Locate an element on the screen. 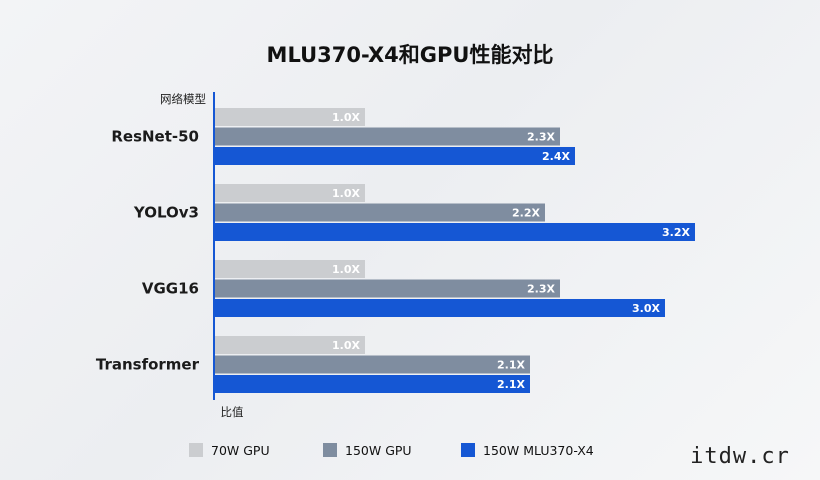  category-label: VGG16 is located at coordinates (170, 289).